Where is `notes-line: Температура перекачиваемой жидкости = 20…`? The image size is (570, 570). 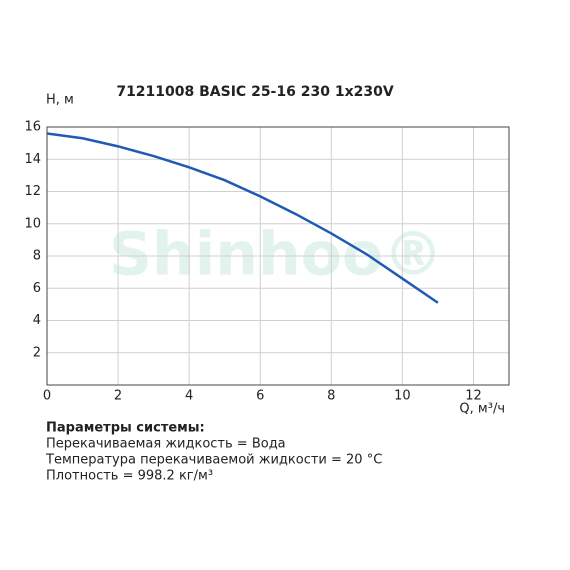
notes-line: Температура перекачиваемой жидкости = 20… is located at coordinates (213, 460).